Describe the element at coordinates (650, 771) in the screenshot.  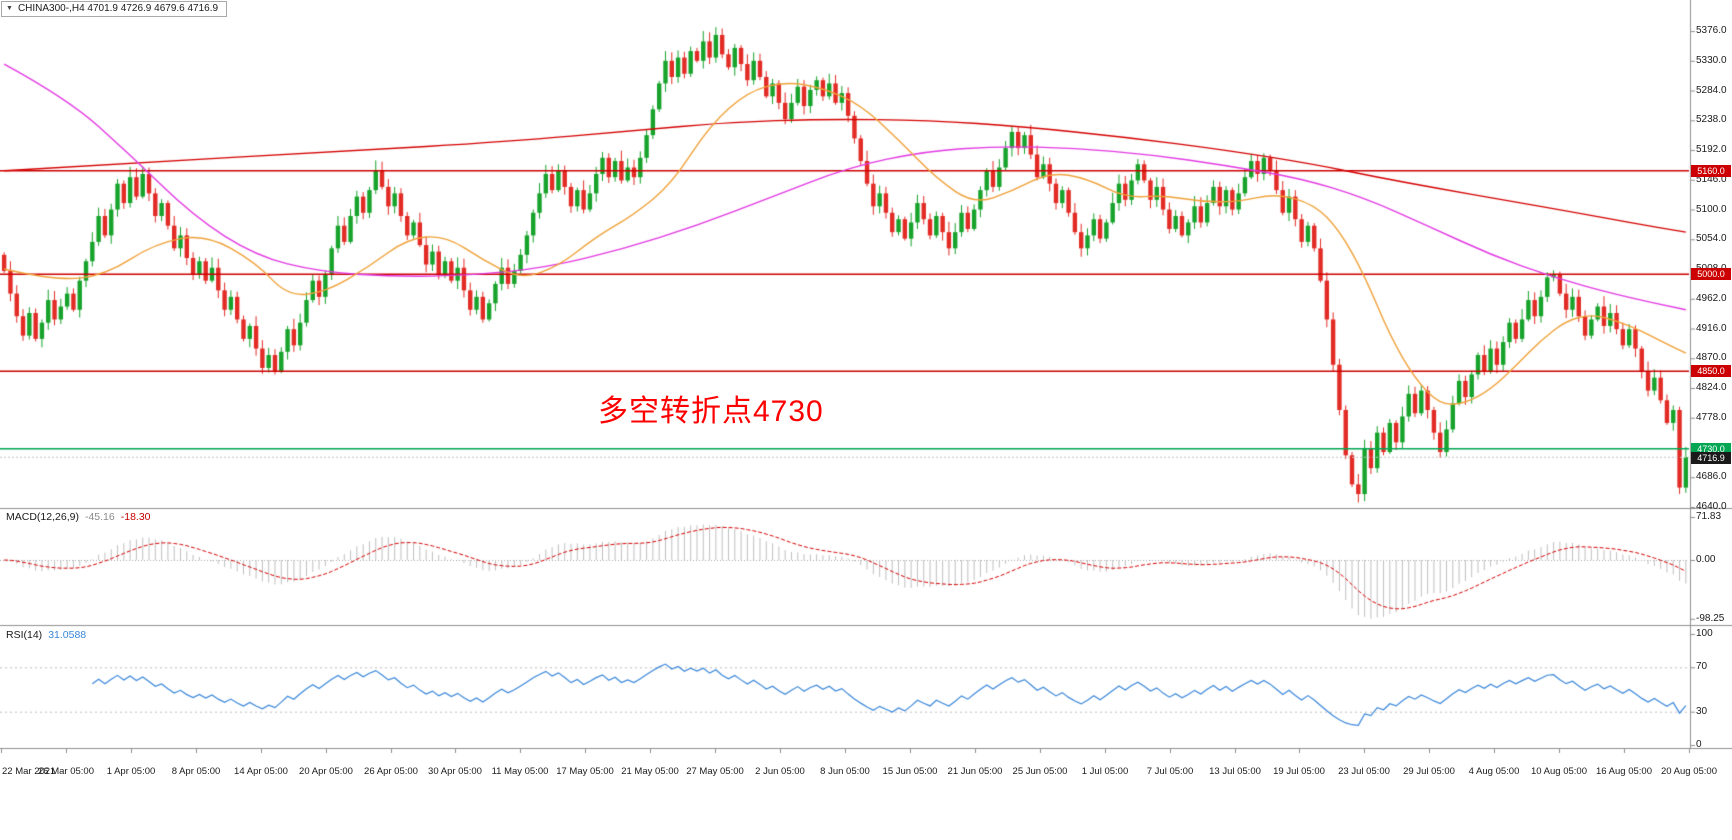
I see `time-axis-label: 21 May 05:00` at that location.